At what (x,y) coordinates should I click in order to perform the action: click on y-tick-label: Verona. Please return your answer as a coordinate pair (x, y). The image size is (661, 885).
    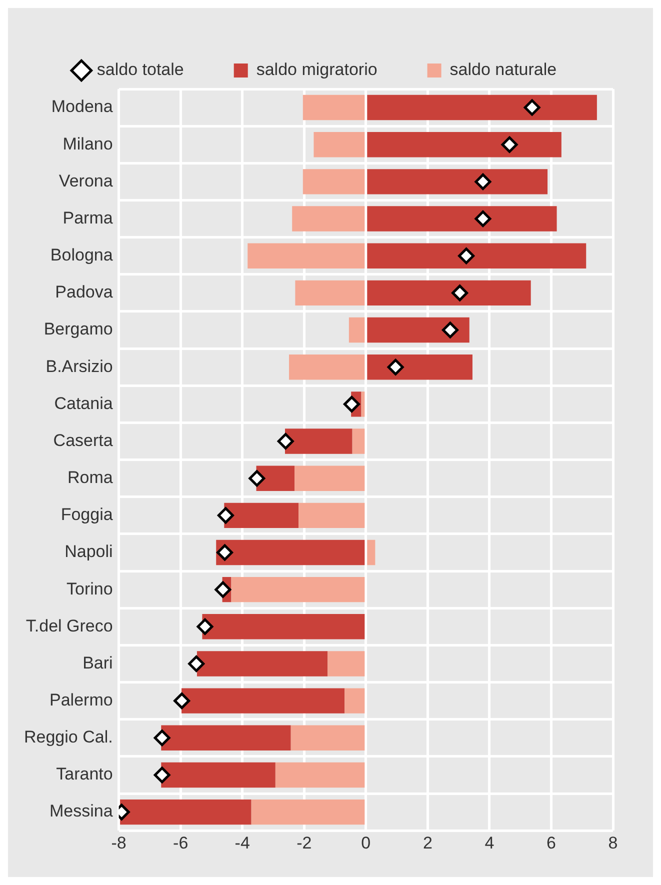
    Looking at the image, I should click on (86, 180).